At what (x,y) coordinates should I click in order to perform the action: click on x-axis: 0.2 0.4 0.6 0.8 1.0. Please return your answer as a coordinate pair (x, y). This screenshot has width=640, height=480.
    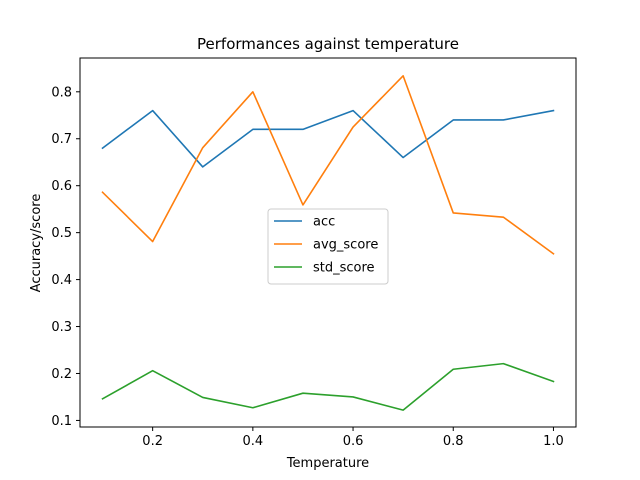
    Looking at the image, I should click on (353, 438).